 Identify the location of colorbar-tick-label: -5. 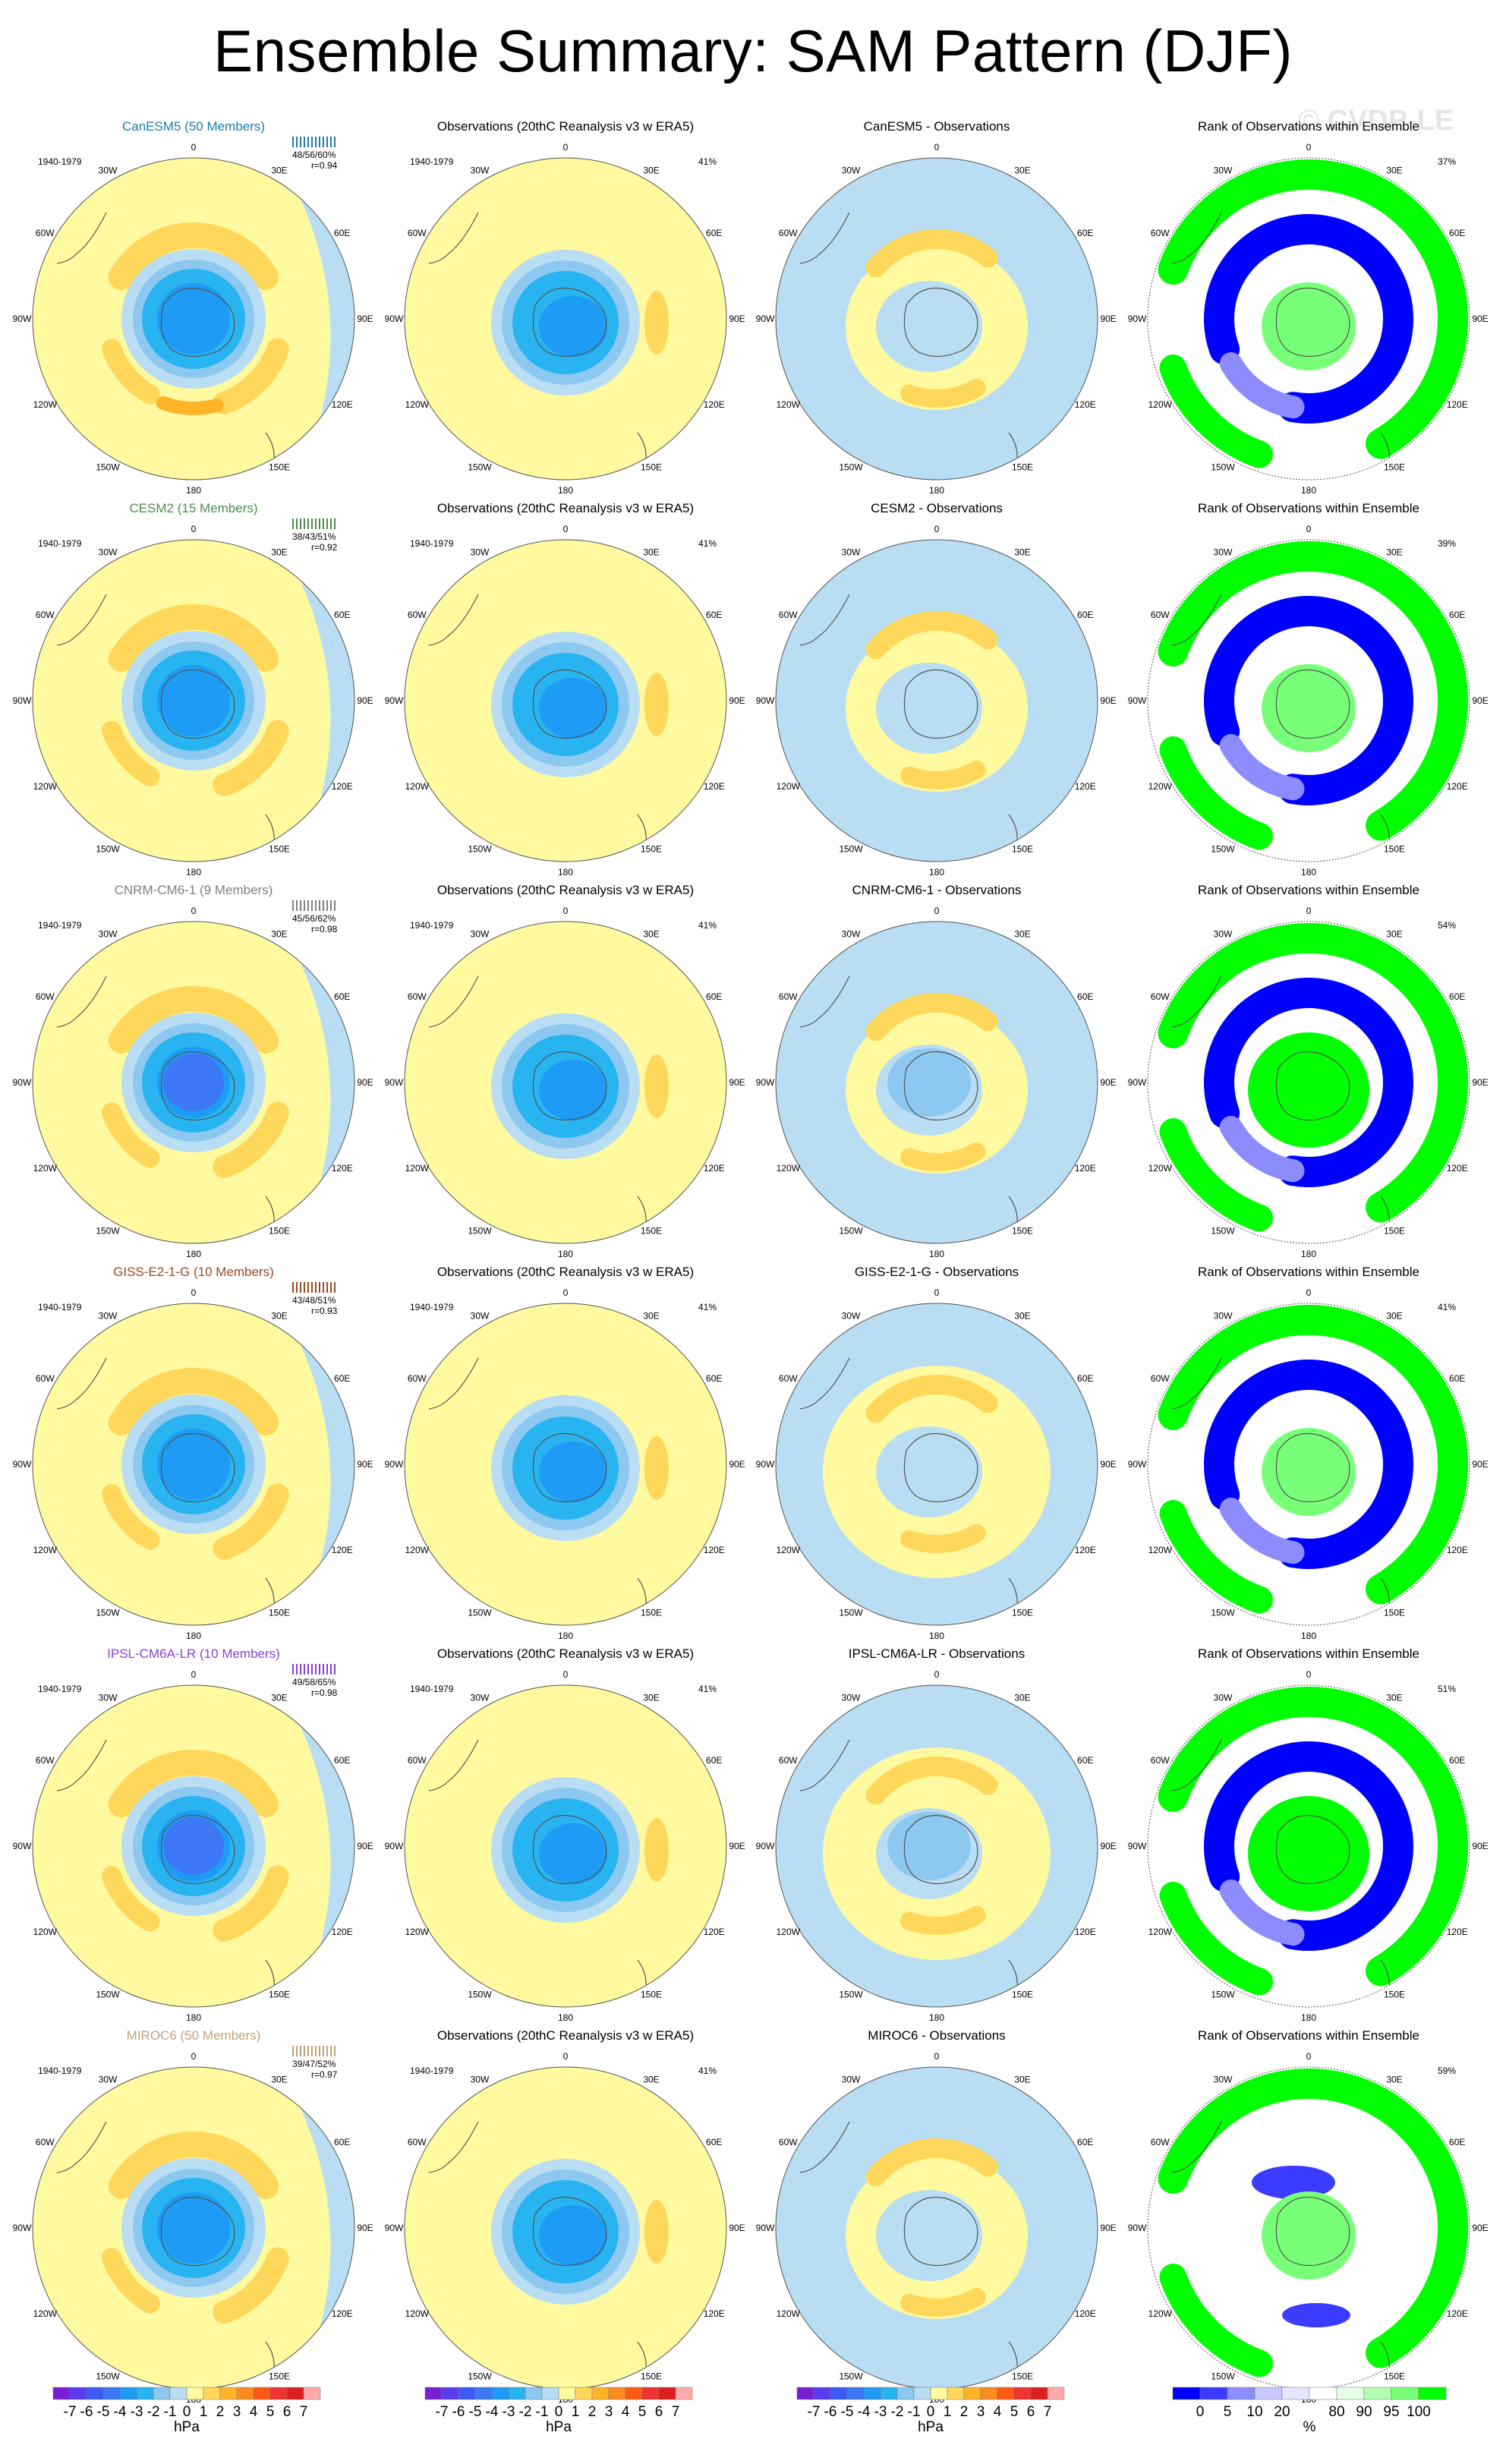
(103, 2412).